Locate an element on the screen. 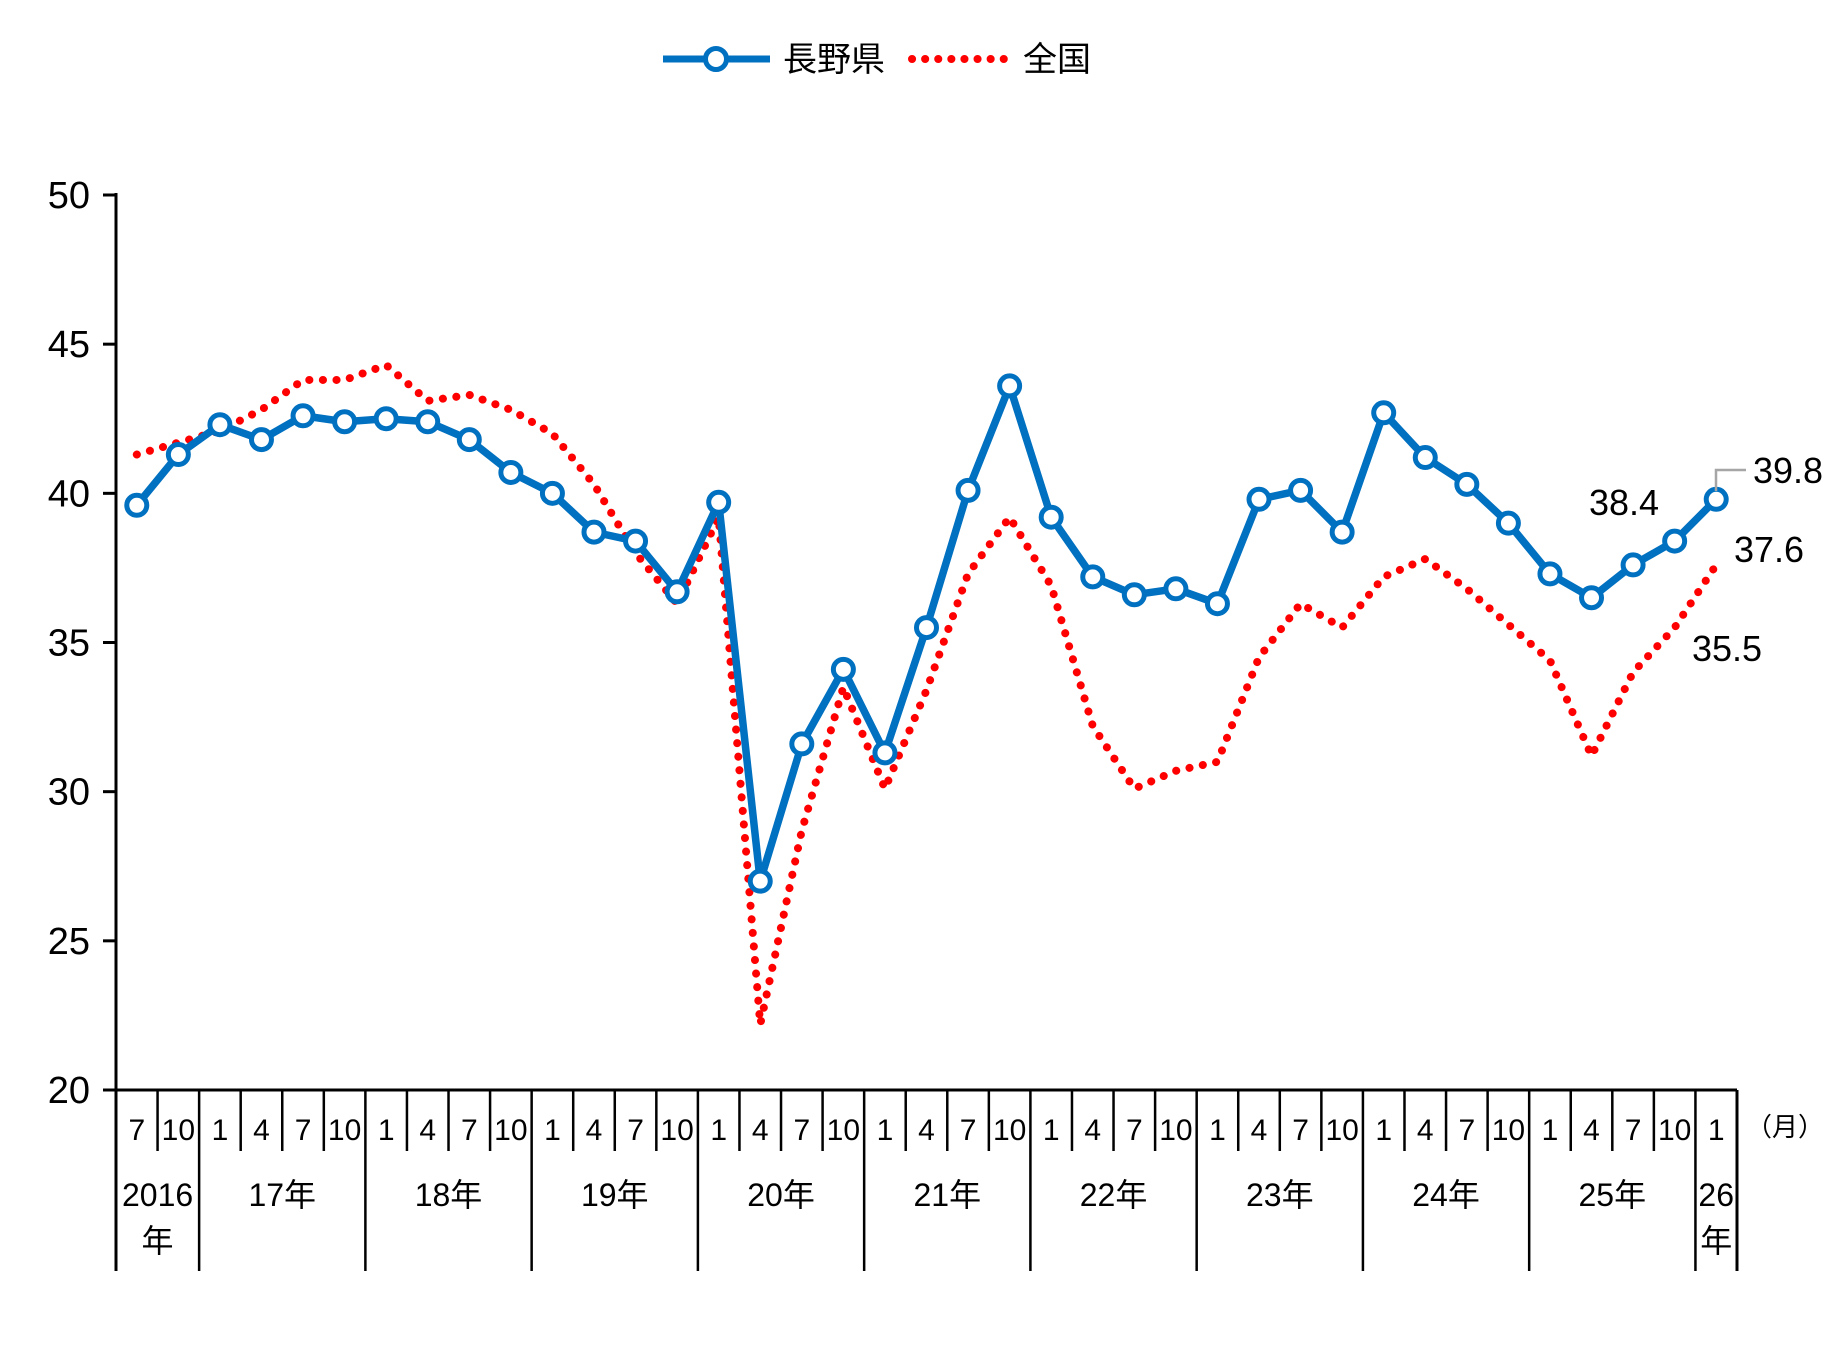 The width and height of the screenshot is (1834, 1364). year-label: 26 is located at coordinates (1716, 1195).